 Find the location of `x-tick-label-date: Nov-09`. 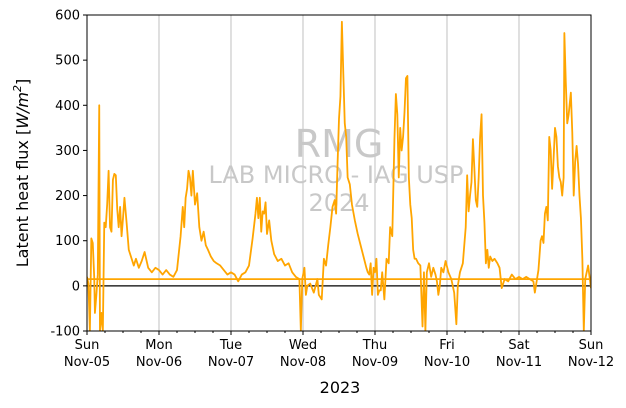

x-tick-label-date: Nov-09 is located at coordinates (375, 362).